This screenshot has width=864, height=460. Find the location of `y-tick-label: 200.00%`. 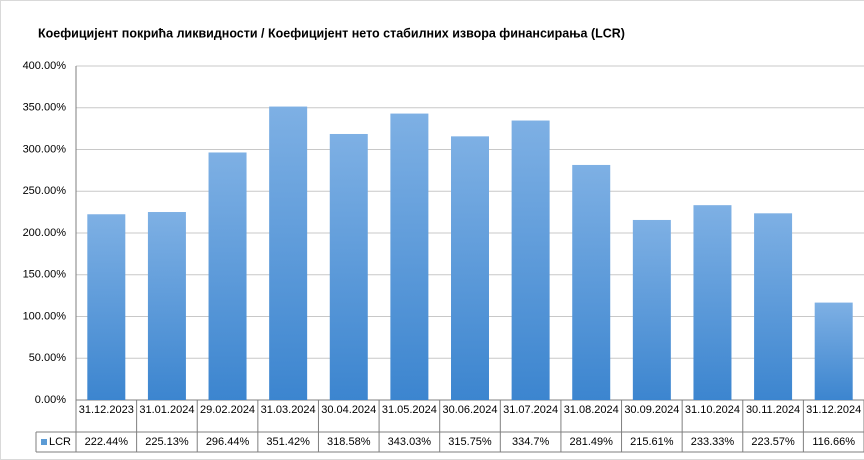

y-tick-label: 200.00% is located at coordinates (45, 233).